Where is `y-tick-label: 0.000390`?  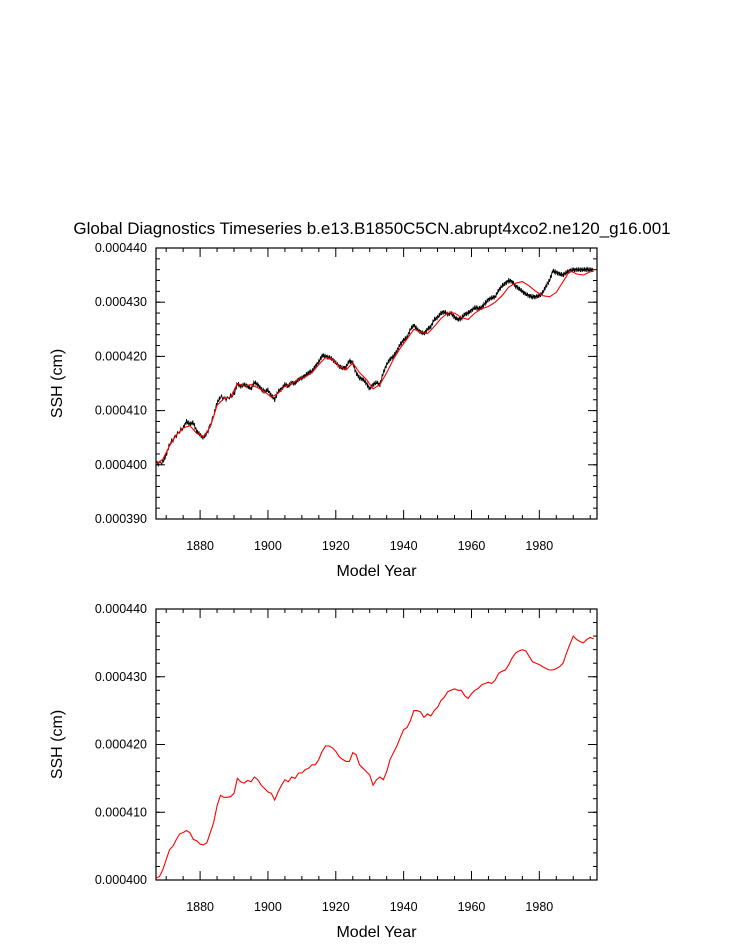
y-tick-label: 0.000390 is located at coordinates (121, 519).